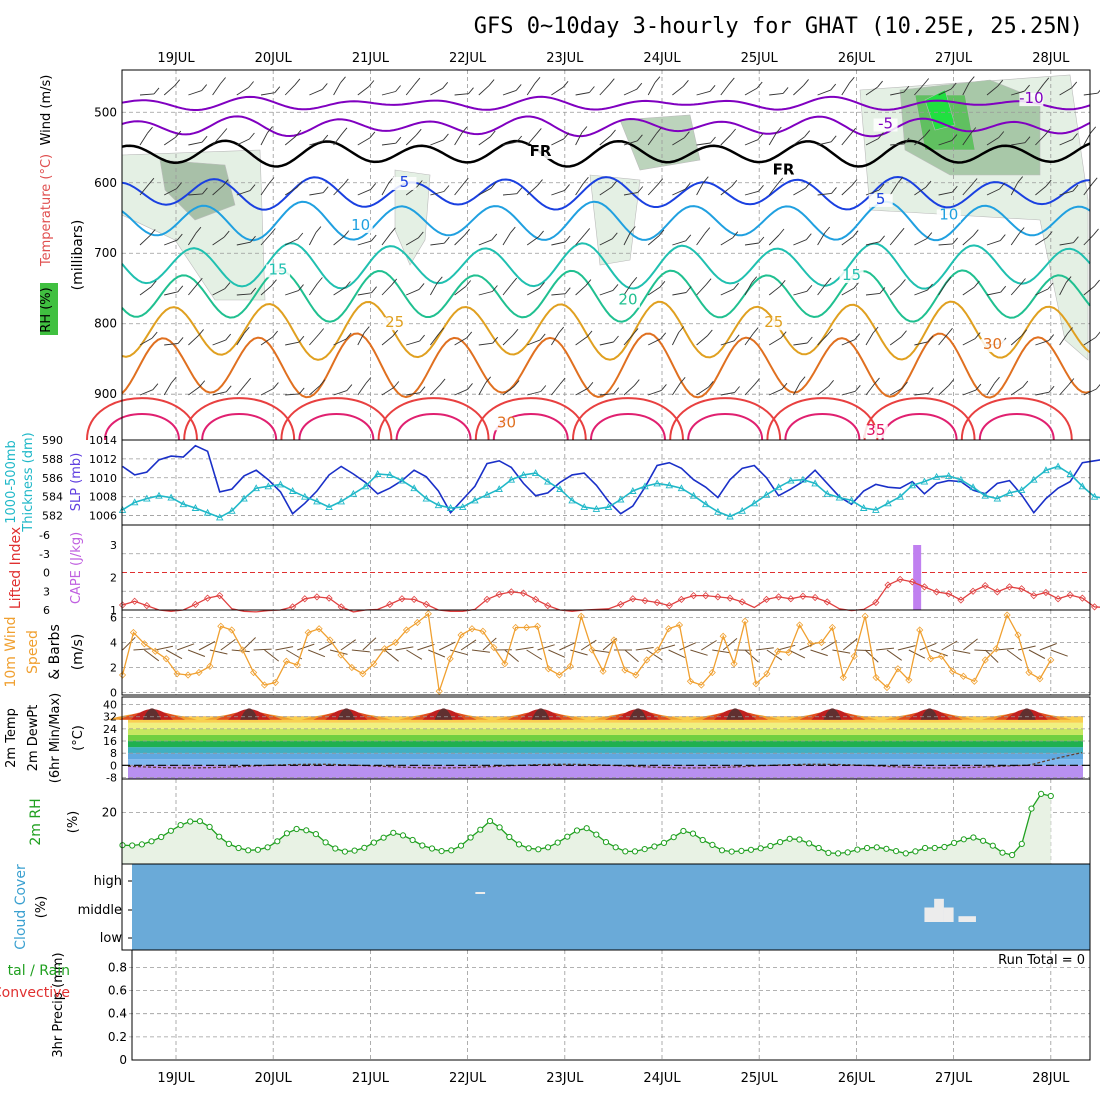 This screenshot has height=1100, width=1100. I want to click on ylabel-temp2m: 2m Temp, so click(11, 738).